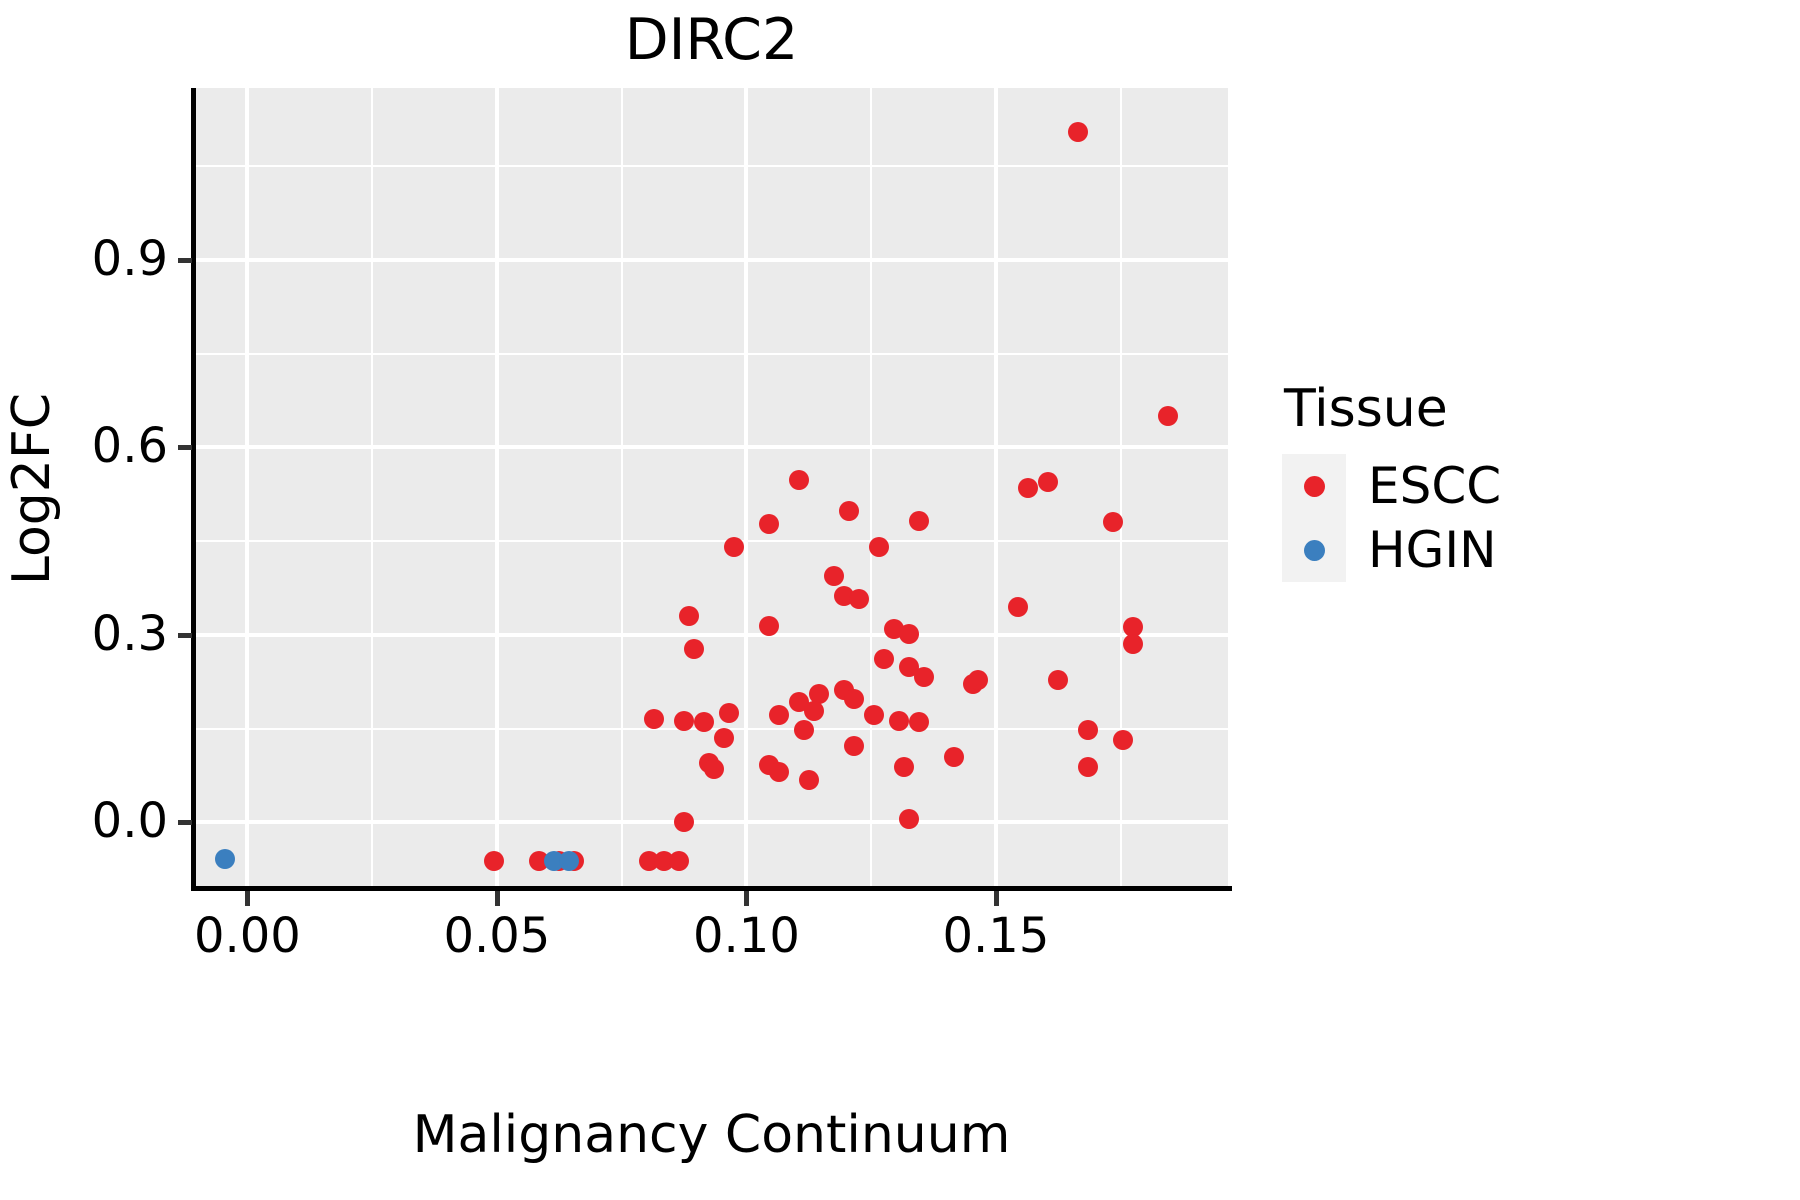 This screenshot has height=1200, width=1800. What do you see at coordinates (1366, 409) in the screenshot?
I see `legend-title: Tissue` at bounding box center [1366, 409].